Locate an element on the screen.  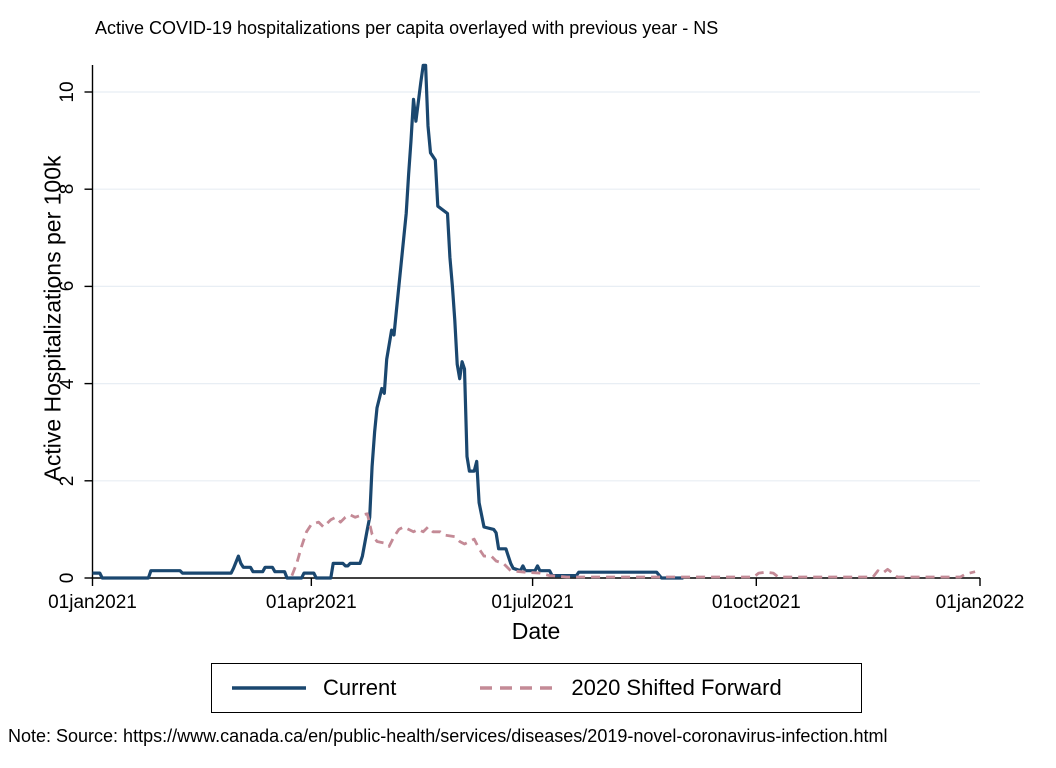
y-tick-label: 10 is located at coordinates (67, 92).